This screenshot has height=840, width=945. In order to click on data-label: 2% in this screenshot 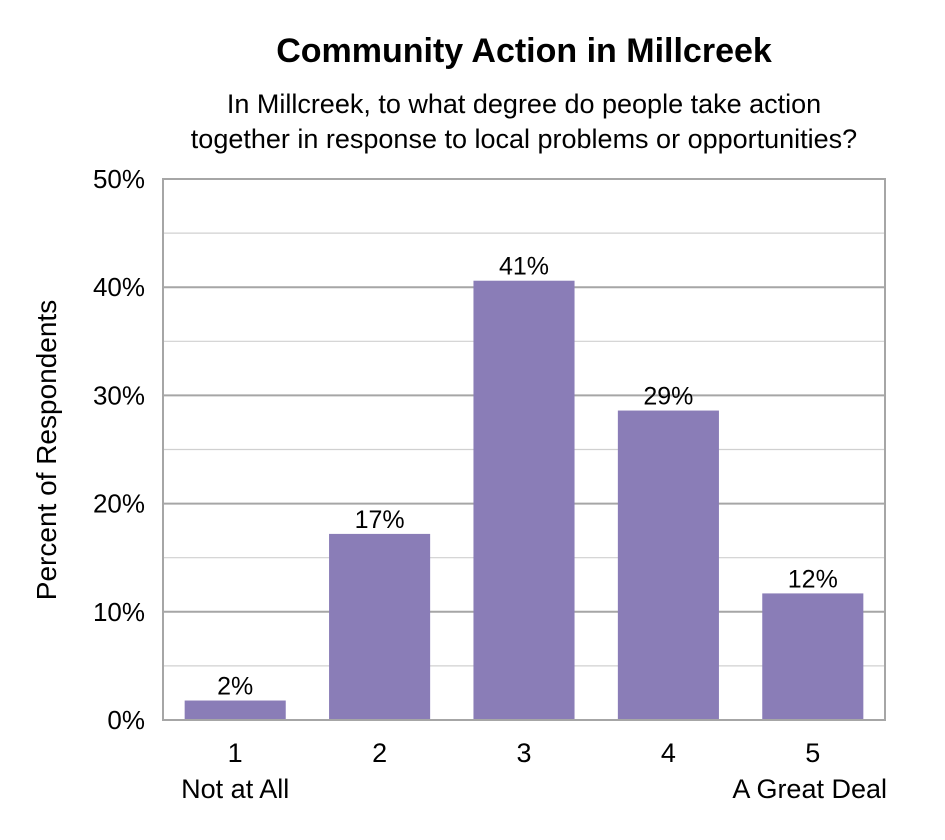, I will do `click(235, 687)`.